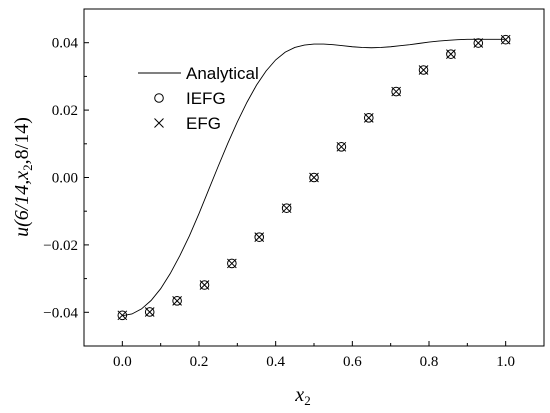  What do you see at coordinates (65, 111) in the screenshot?
I see `y-tick-label: 0.02` at bounding box center [65, 111].